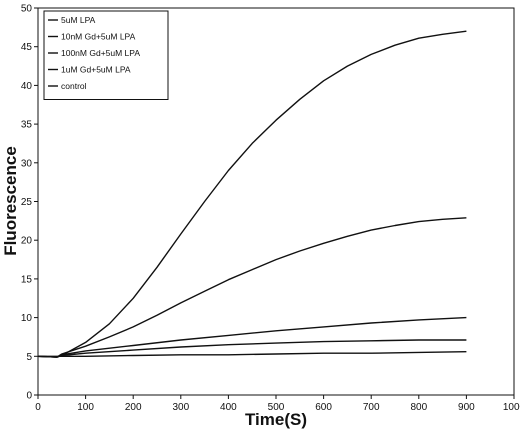  What do you see at coordinates (29, 396) in the screenshot?
I see `y-tick-label: 0` at bounding box center [29, 396].